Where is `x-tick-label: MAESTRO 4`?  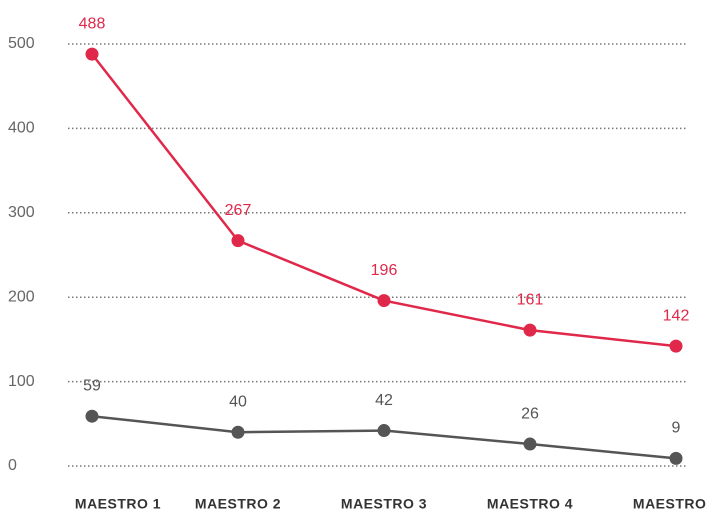 x-tick-label: MAESTRO 4 is located at coordinates (530, 504).